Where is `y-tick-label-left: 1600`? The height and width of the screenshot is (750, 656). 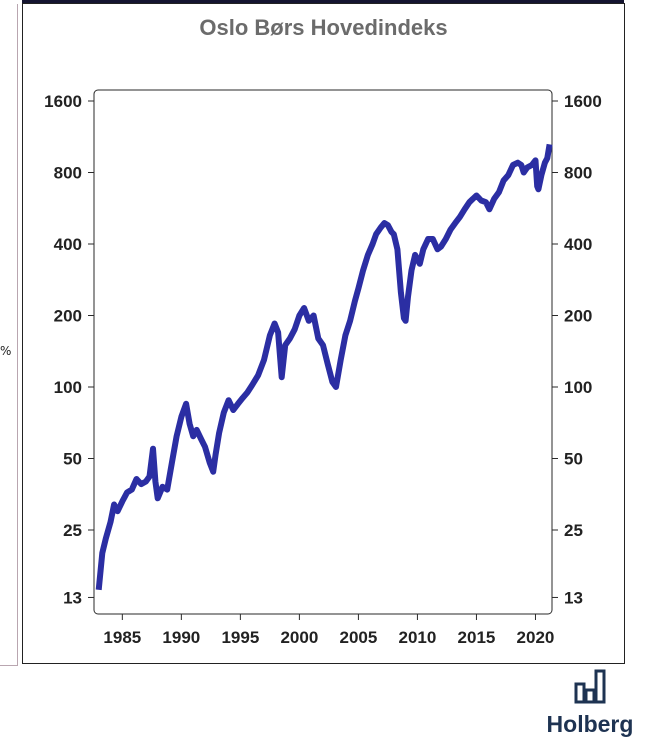
y-tick-label-left: 1600 is located at coordinates (63, 101).